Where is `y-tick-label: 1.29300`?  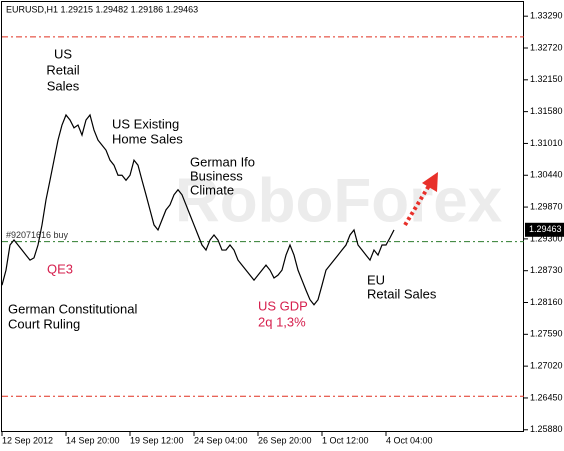 y-tick-label: 1.29300 is located at coordinates (546, 238).